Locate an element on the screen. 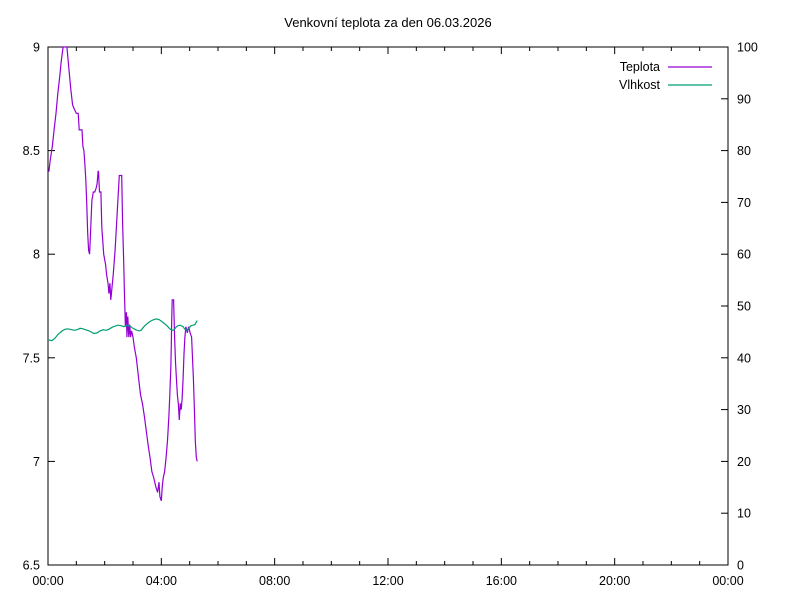 The width and height of the screenshot is (800, 600). y-right-tick-label: 60 is located at coordinates (744, 255).